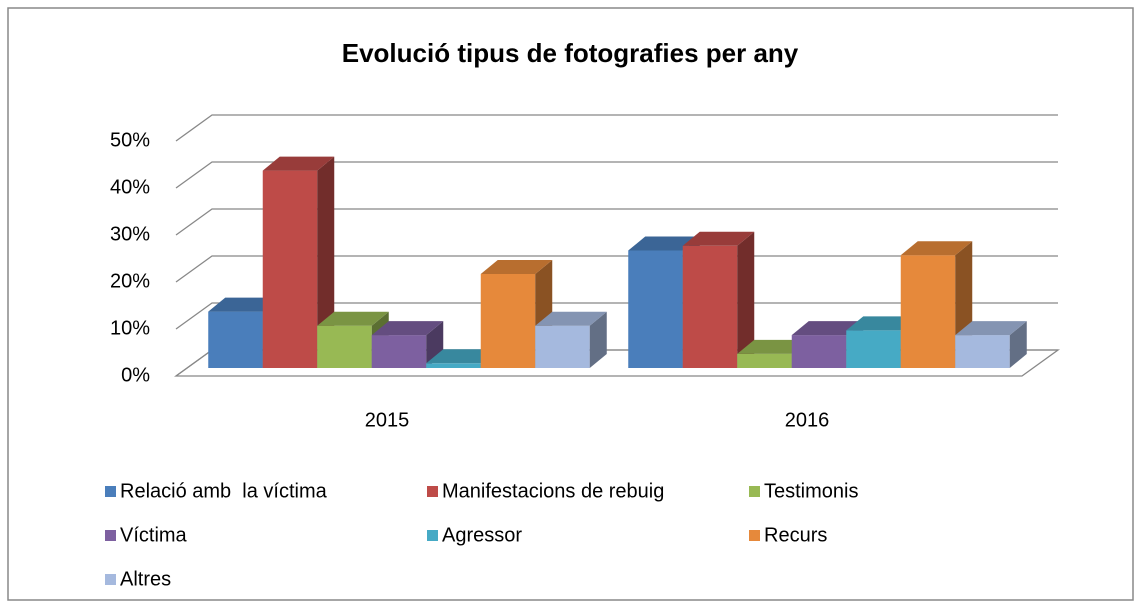  What do you see at coordinates (617, 363) in the screenshot?
I see `floor` at bounding box center [617, 363].